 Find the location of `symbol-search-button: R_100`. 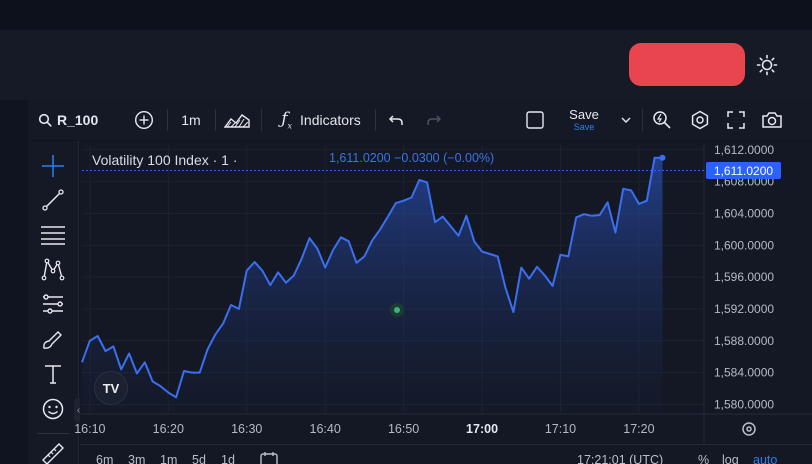

symbol-search-button: R_100 is located at coordinates (68, 120).